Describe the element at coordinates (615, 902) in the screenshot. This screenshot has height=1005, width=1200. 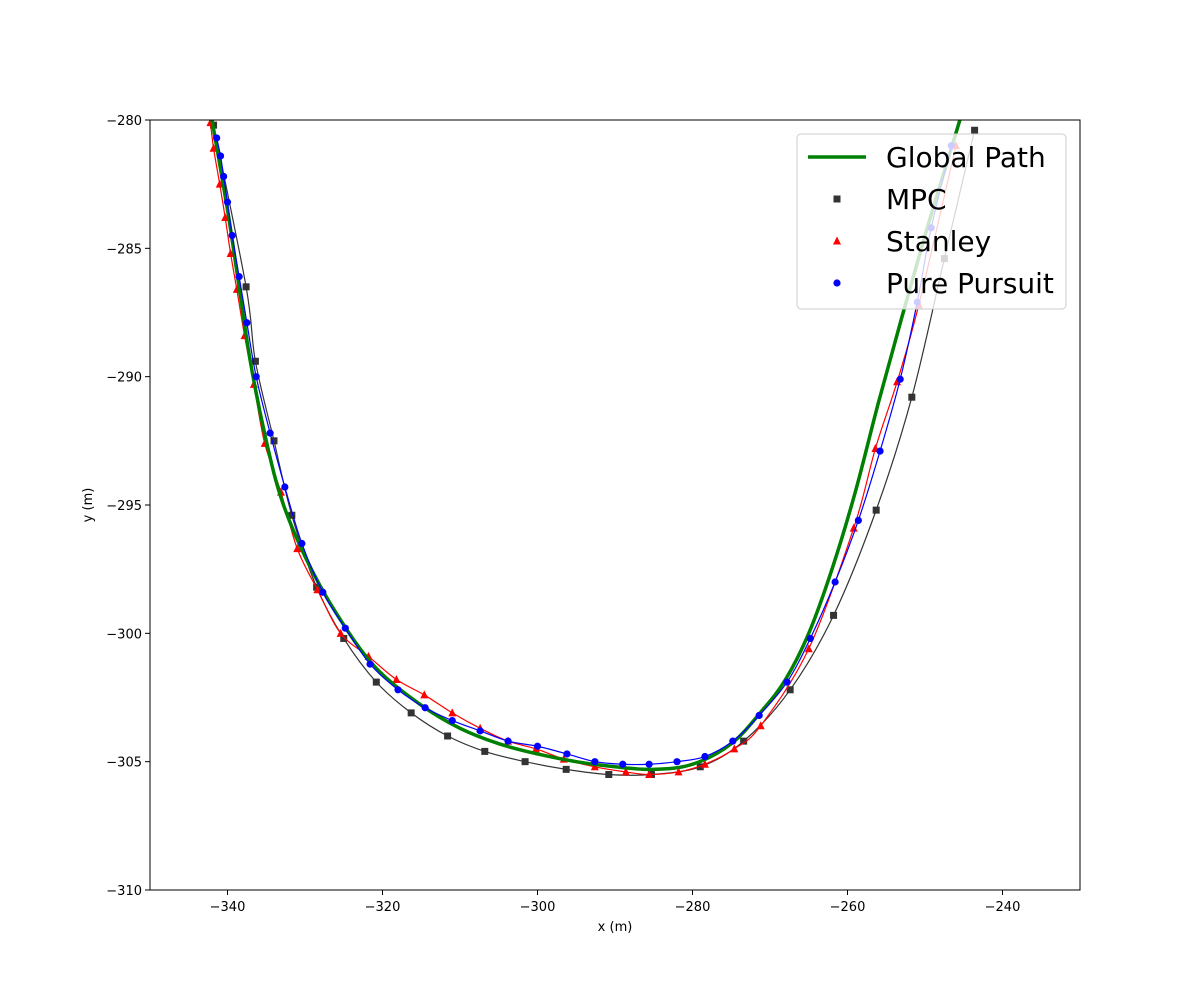
I see `x-axis: −340 −320 −300 −280 −260 −240` at that location.